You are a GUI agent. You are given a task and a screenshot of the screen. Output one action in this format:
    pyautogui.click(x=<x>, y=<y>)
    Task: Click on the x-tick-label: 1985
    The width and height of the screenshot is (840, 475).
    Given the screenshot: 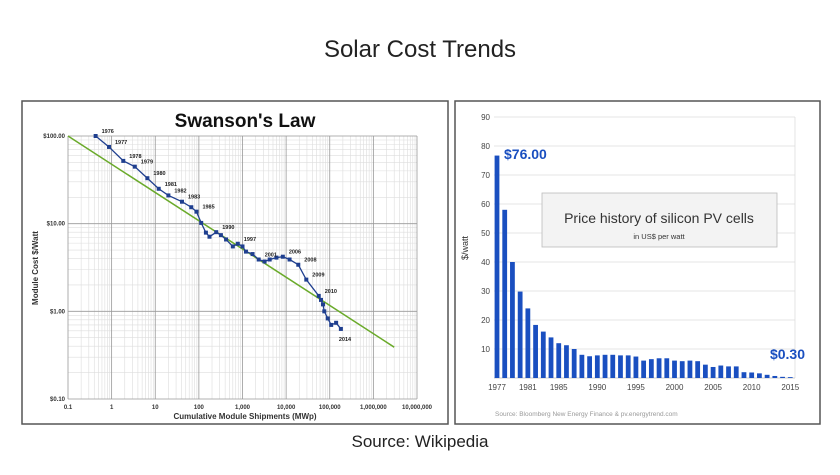 What is the action you would take?
    pyautogui.click(x=559, y=387)
    